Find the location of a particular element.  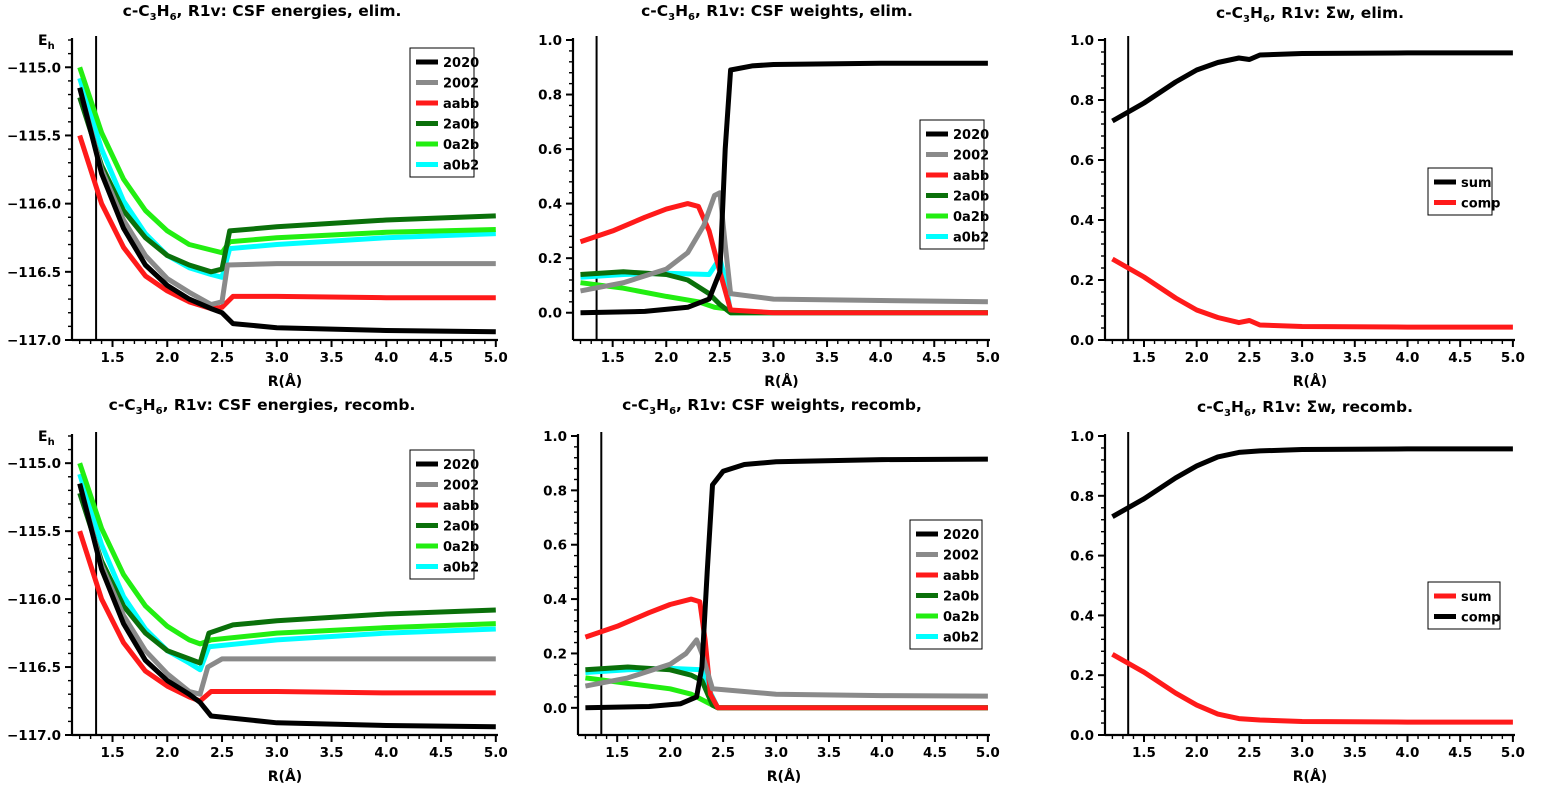

series-line-aabb is located at coordinates (786, 653).